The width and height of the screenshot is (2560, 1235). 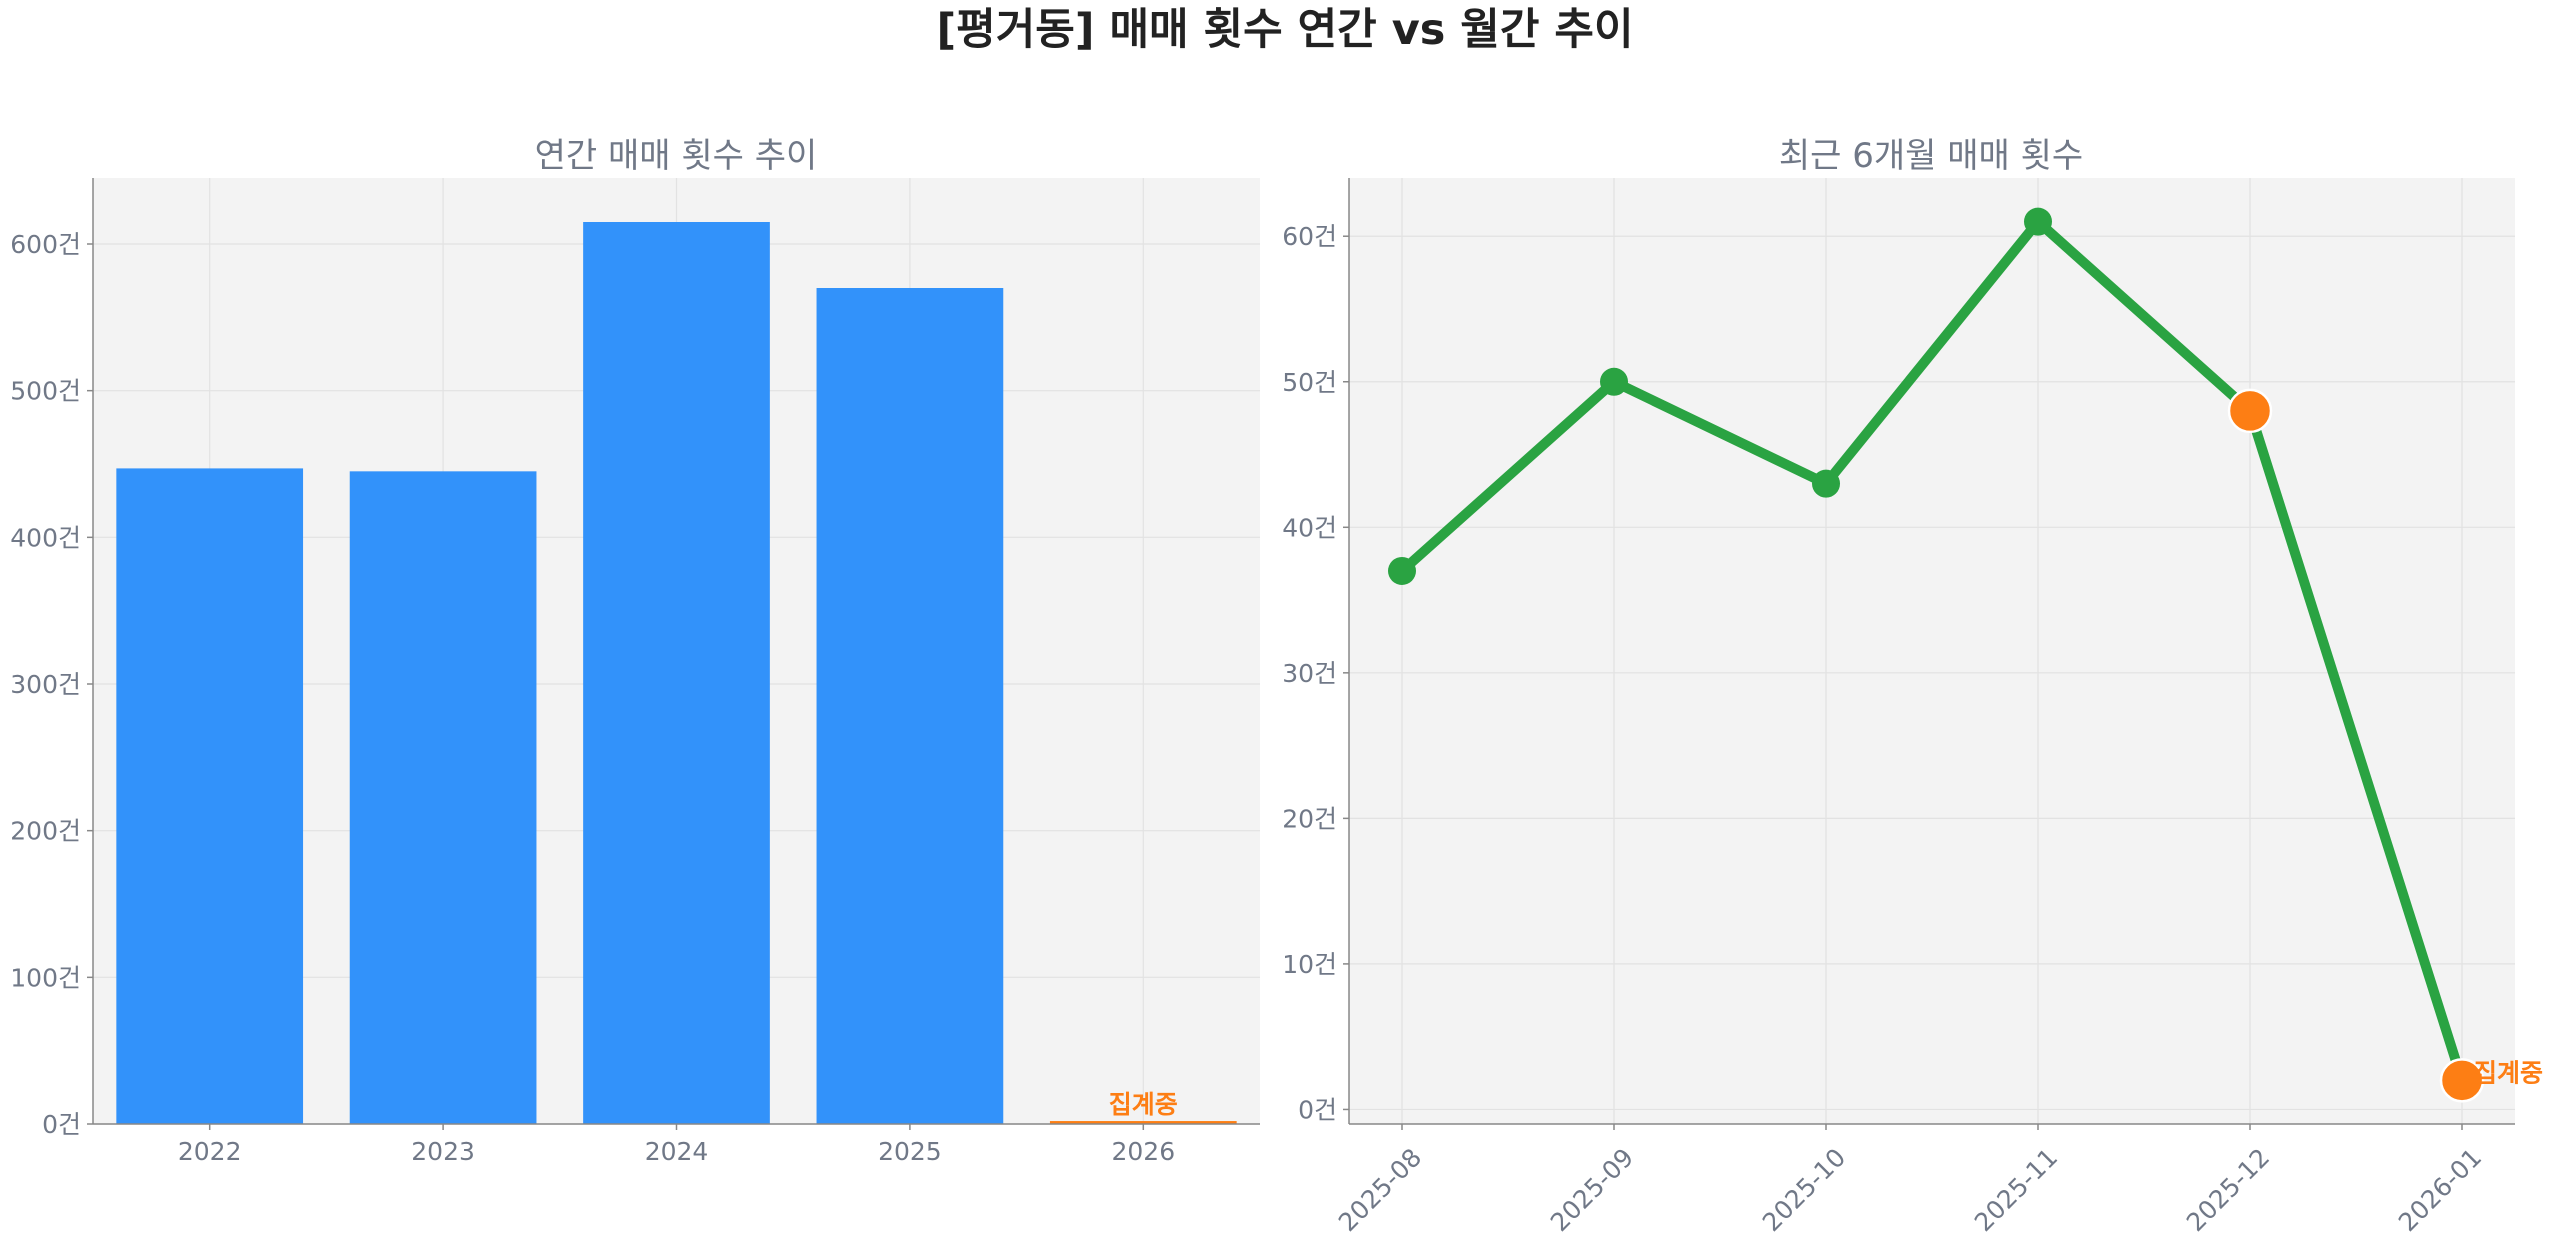 What do you see at coordinates (443, 797) in the screenshot?
I see `bar-2023` at bounding box center [443, 797].